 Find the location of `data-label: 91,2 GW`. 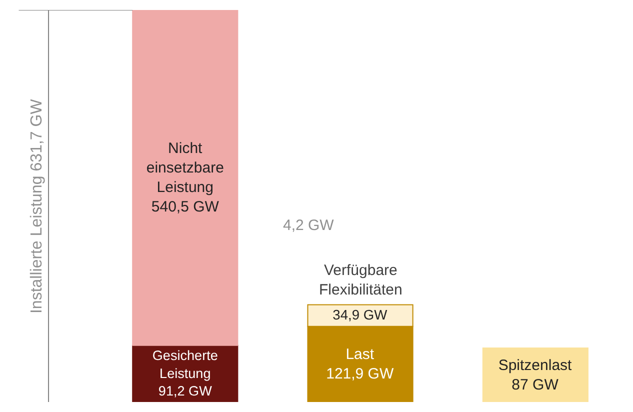

data-label: 91,2 GW is located at coordinates (185, 390).